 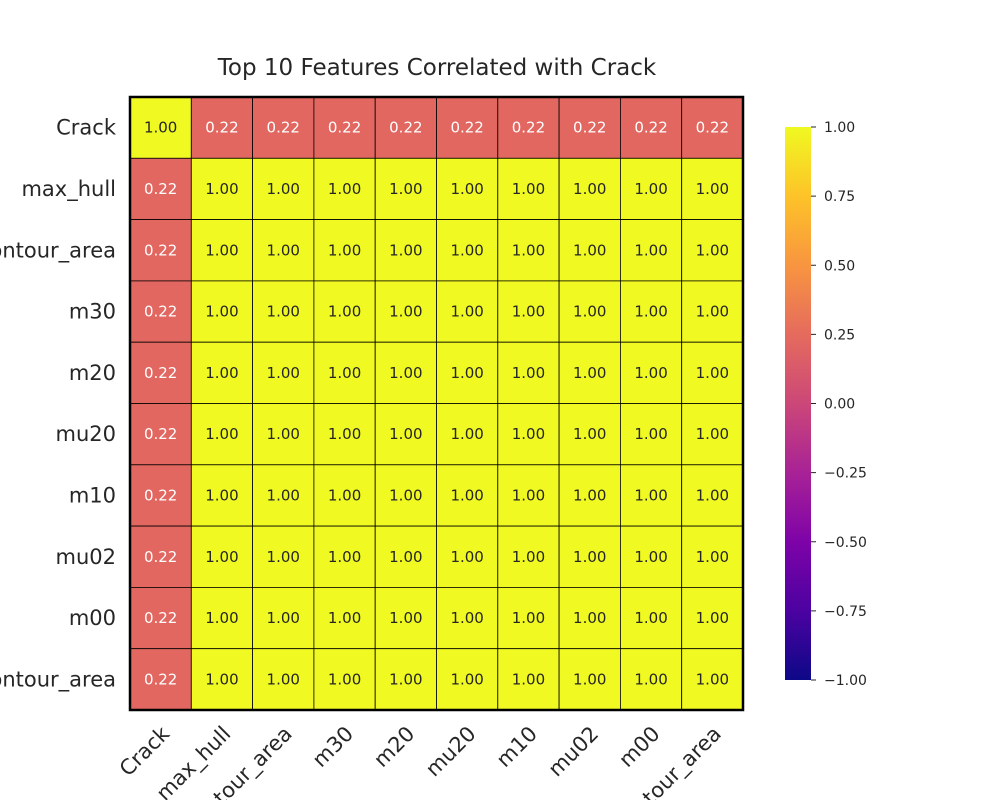 What do you see at coordinates (92, 495) in the screenshot?
I see `row-label: m10` at bounding box center [92, 495].